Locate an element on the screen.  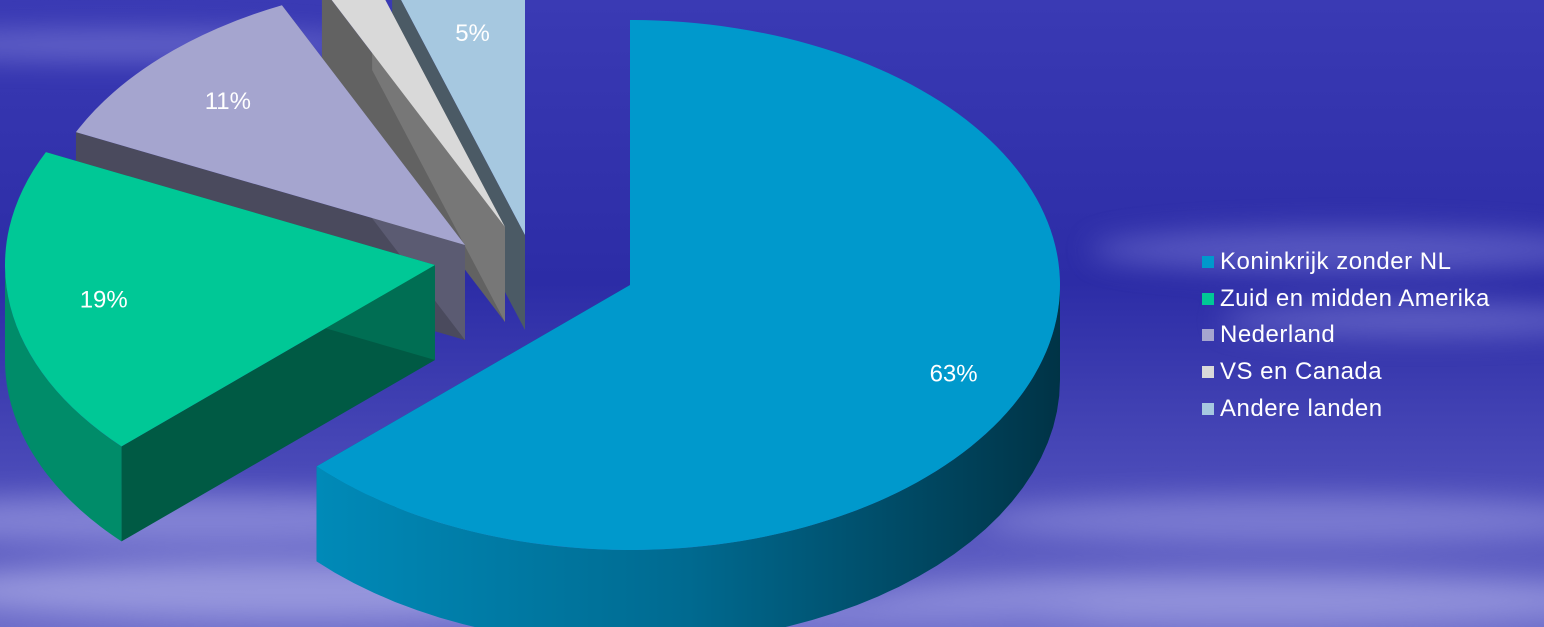
slice-label-5: 5% is located at coordinates (472, 33).